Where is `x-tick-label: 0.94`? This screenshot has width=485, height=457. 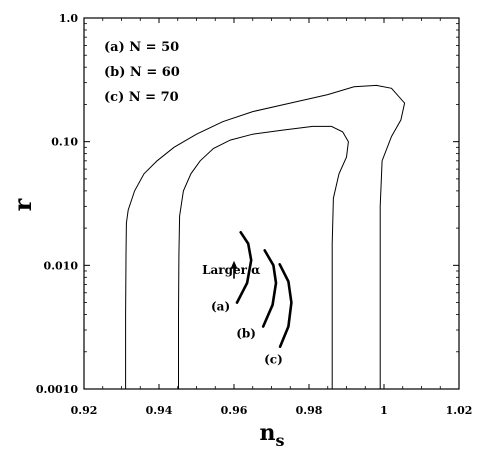 x-tick-label: 0.94 is located at coordinates (159, 410).